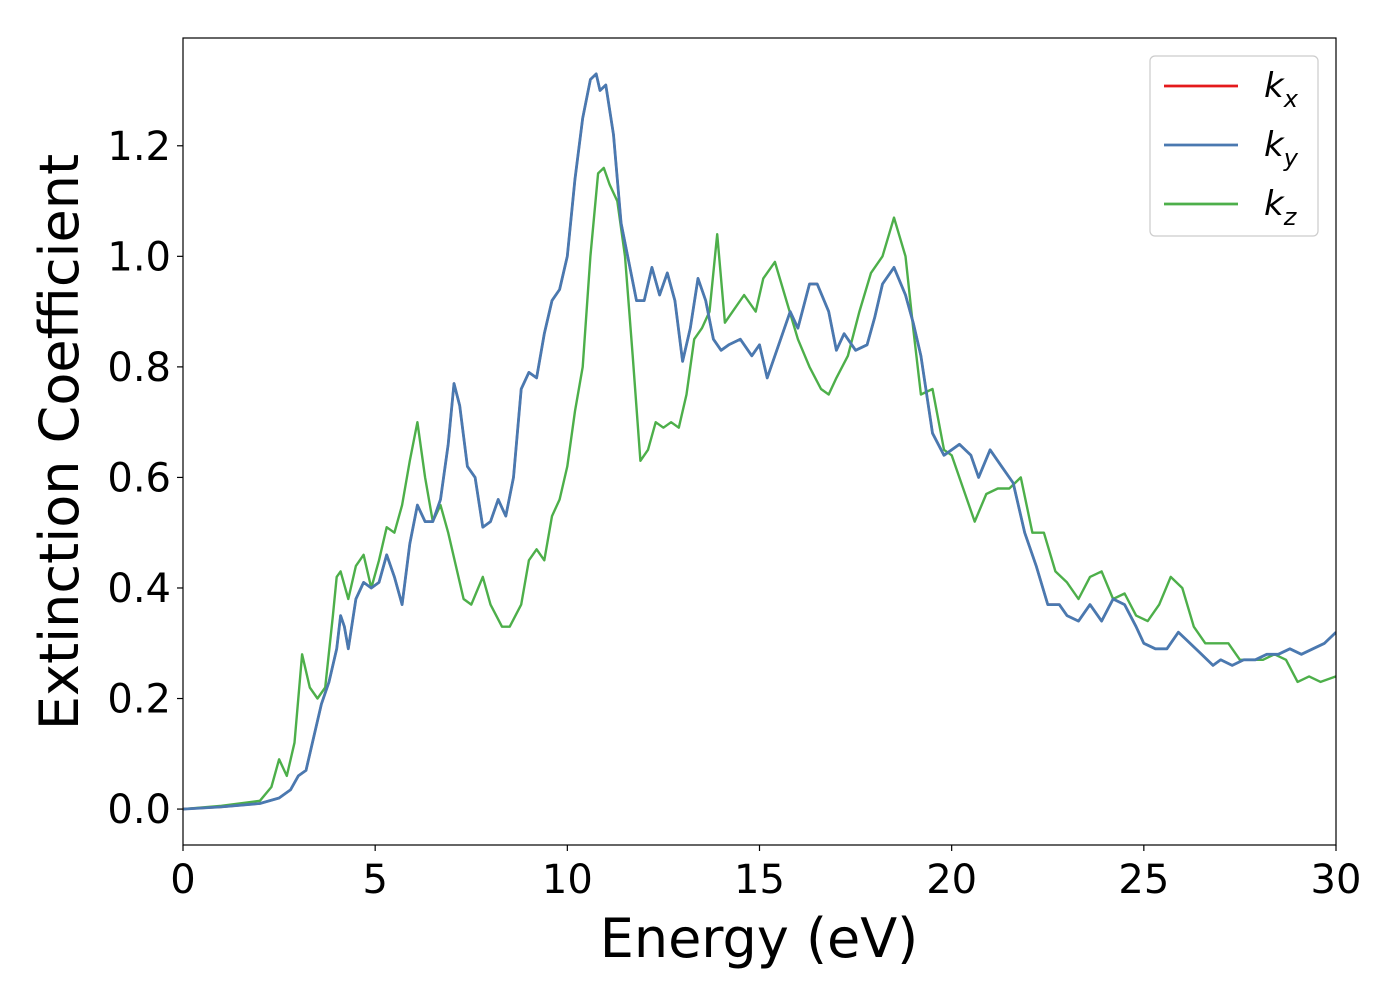  I want to click on x-tick-label: 20, so click(951, 880).